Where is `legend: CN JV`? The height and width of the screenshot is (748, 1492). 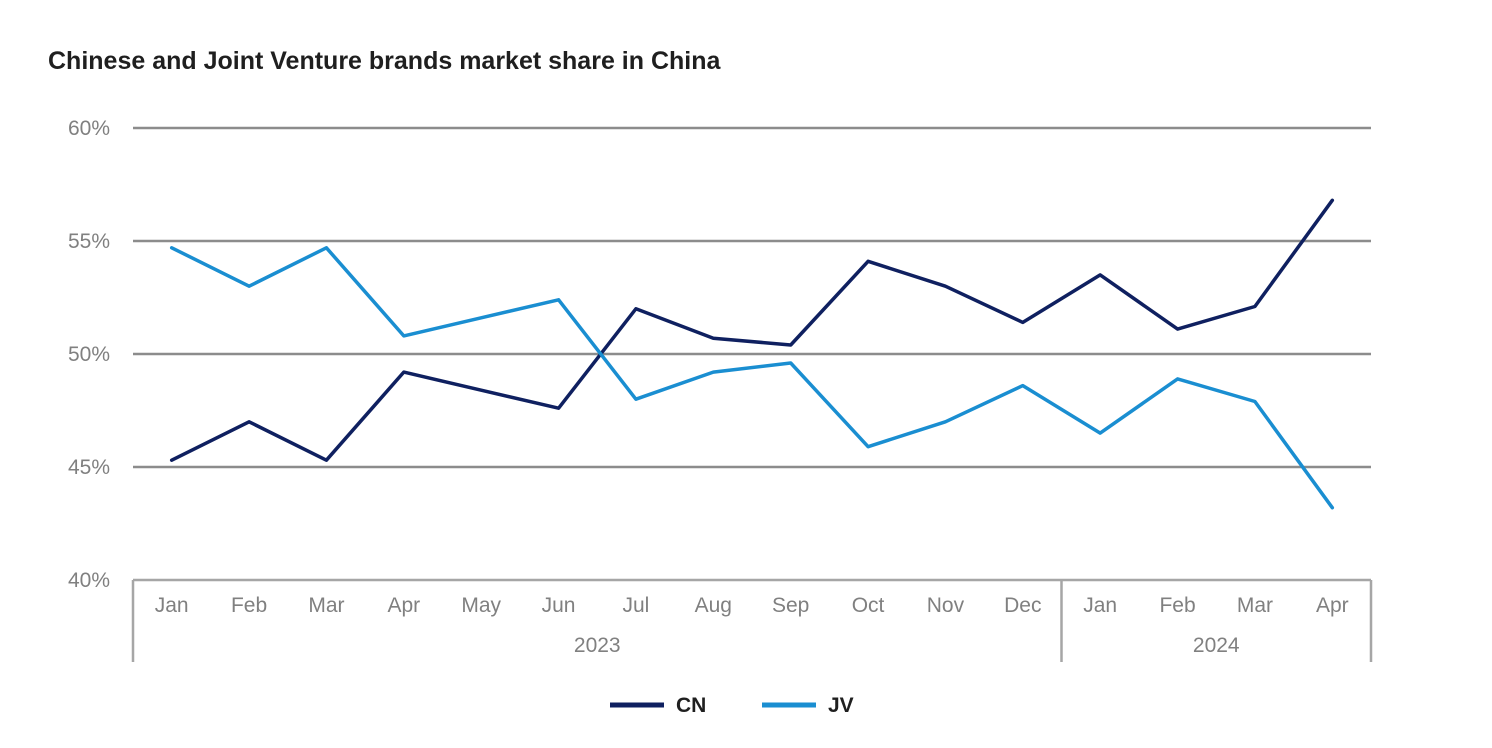
legend: CN JV is located at coordinates (732, 705).